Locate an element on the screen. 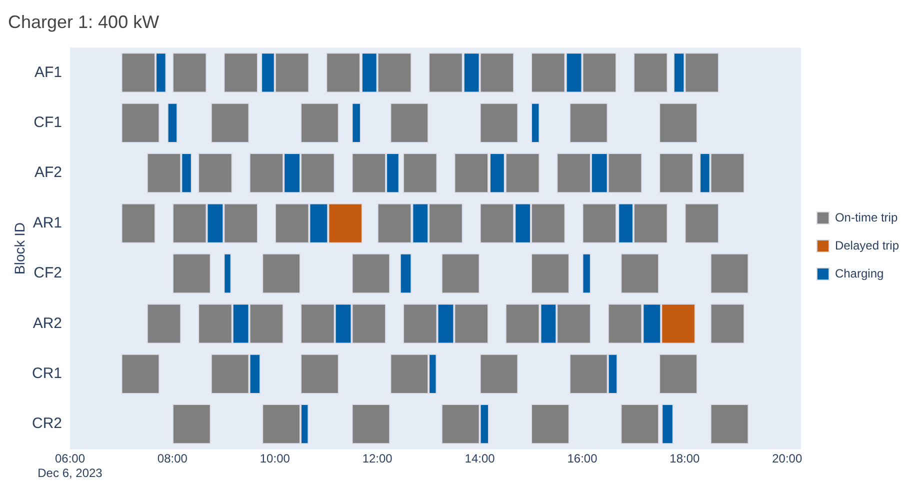  legend-label: Delayed trip is located at coordinates (867, 245).